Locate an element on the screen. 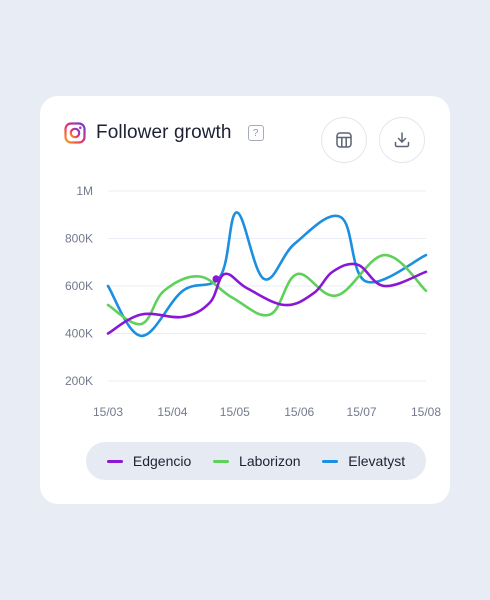  legend-item-laborizon: Laborizon is located at coordinates (257, 461).